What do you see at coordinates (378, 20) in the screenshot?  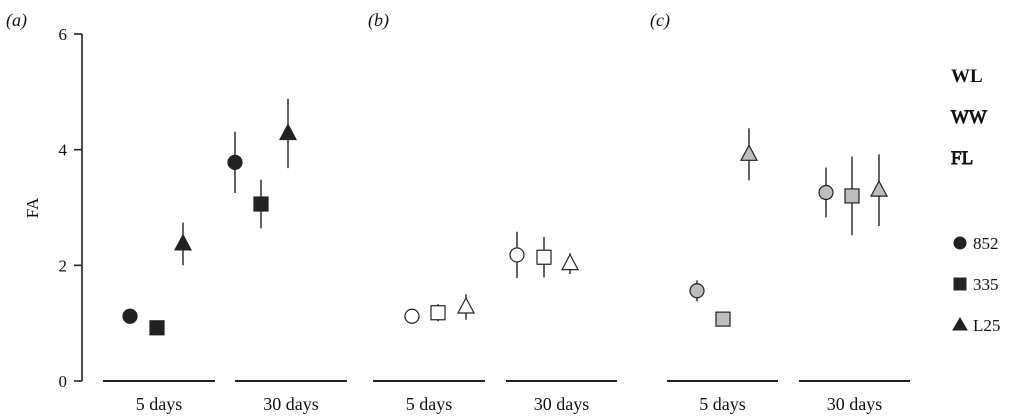 I see `panel-label: (b)` at bounding box center [378, 20].